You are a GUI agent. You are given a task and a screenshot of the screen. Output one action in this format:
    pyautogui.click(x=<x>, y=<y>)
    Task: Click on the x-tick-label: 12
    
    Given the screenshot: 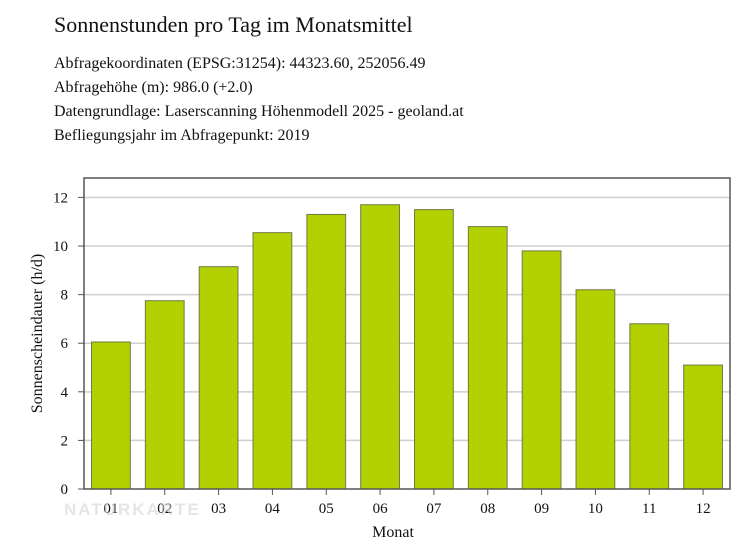 What is the action you would take?
    pyautogui.click(x=703, y=509)
    